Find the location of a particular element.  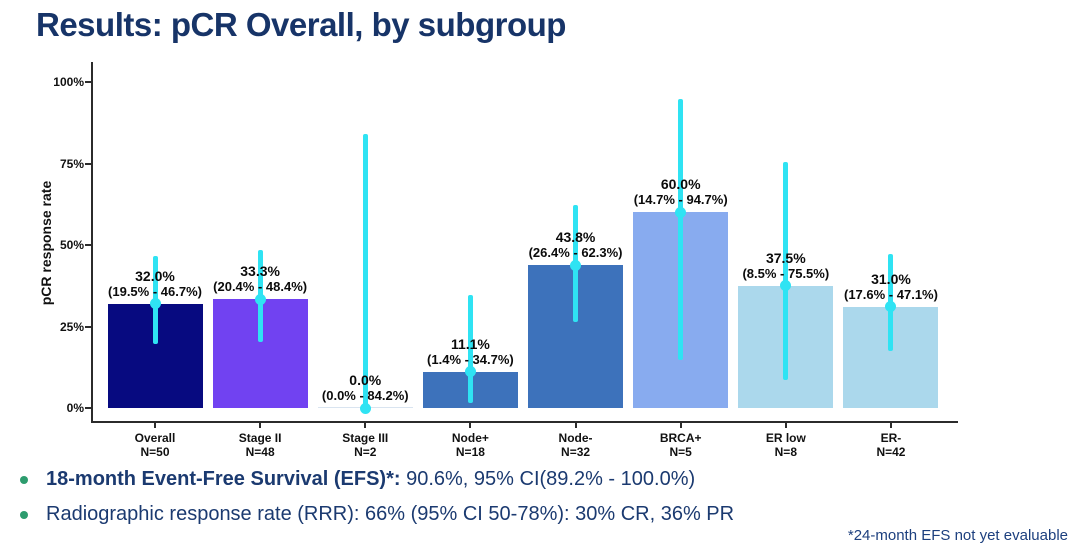

bar-value-label-overall: 32.0% (19.5% - 46.7%) is located at coordinates (155, 283).